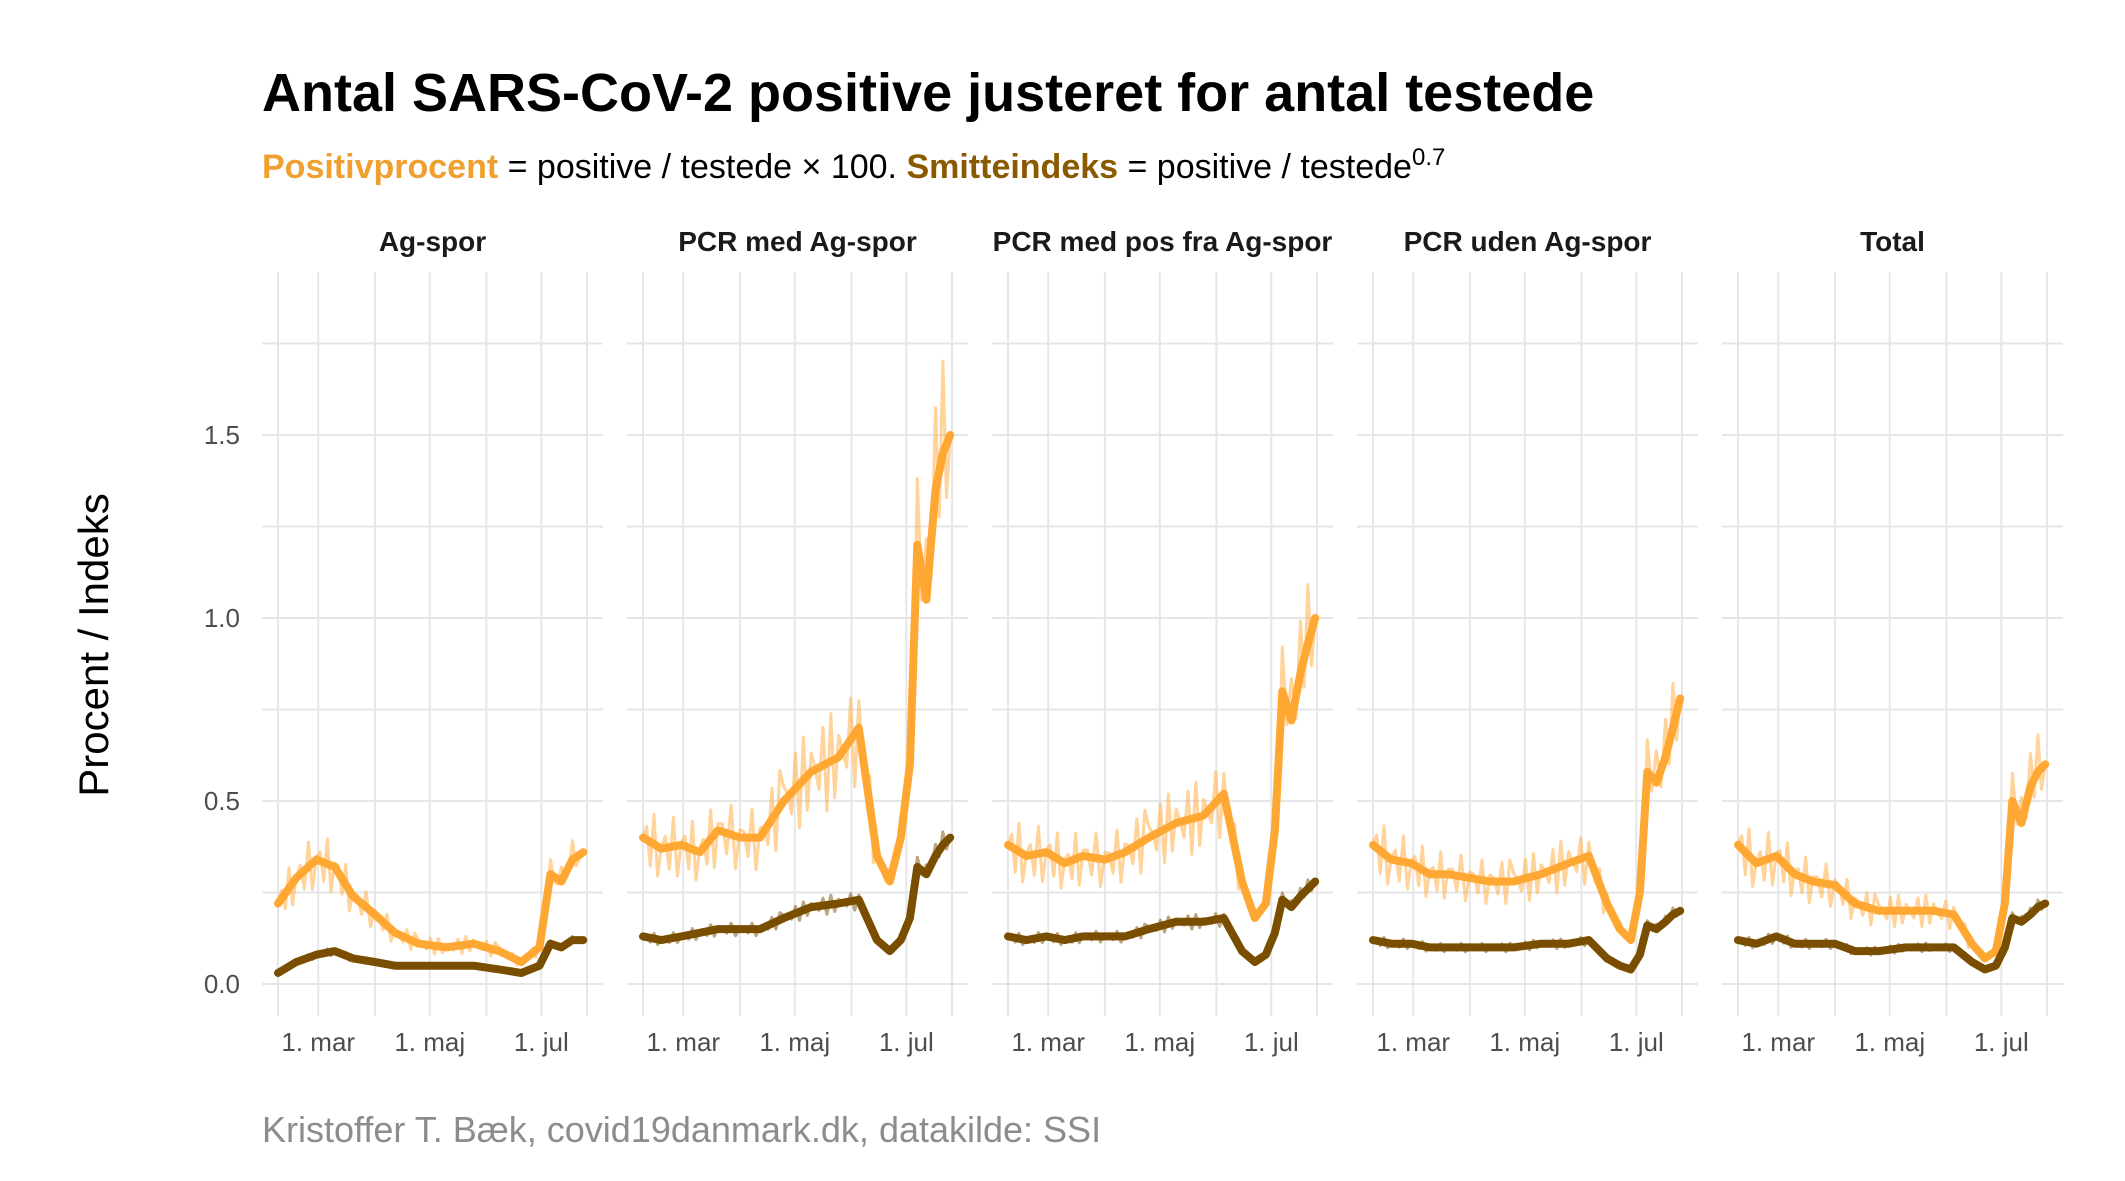 This screenshot has height=1181, width=2125. What do you see at coordinates (797, 241) in the screenshot?
I see `panel-title: PCR med Ag-spor` at bounding box center [797, 241].